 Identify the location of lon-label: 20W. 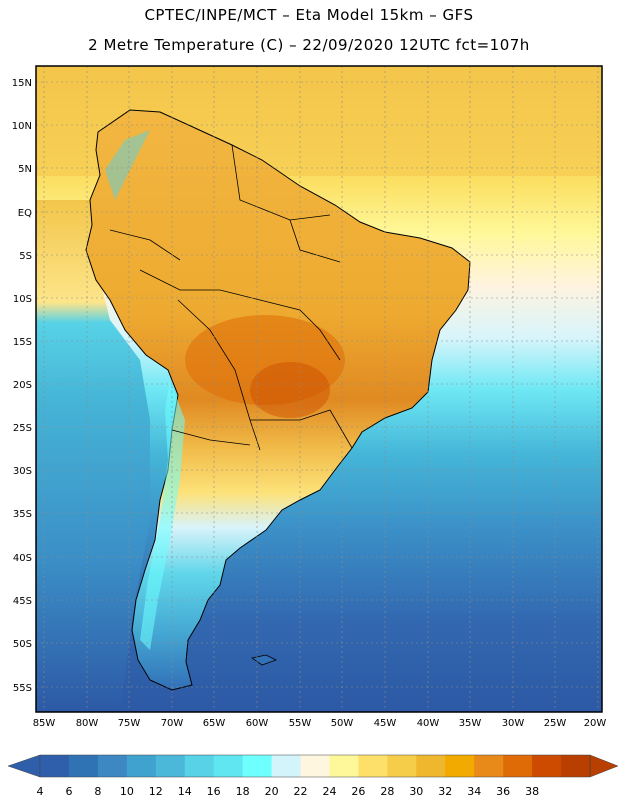
(595, 723).